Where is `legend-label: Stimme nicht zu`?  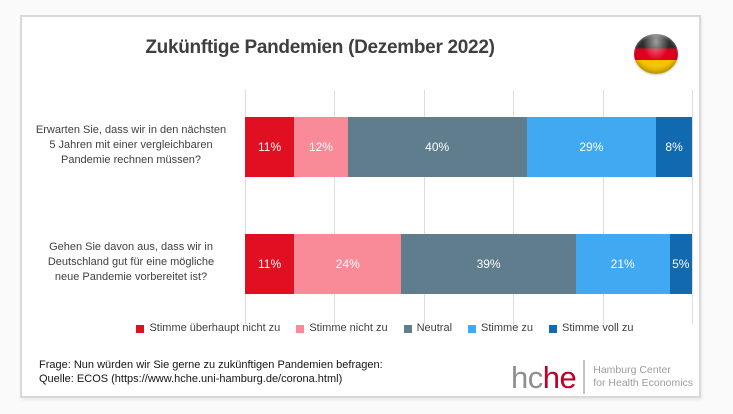 legend-label: Stimme nicht zu is located at coordinates (348, 328).